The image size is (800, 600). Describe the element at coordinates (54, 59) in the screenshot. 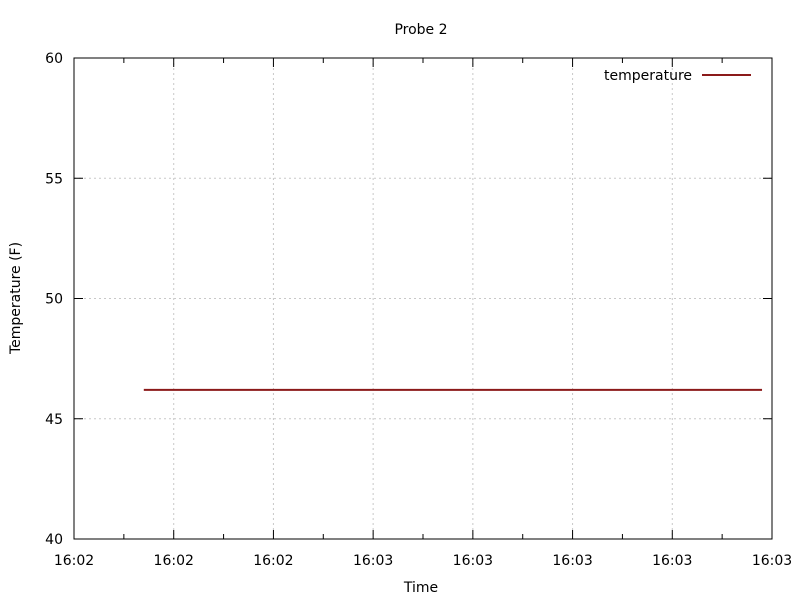

I see `y-tick-label: 60` at that location.